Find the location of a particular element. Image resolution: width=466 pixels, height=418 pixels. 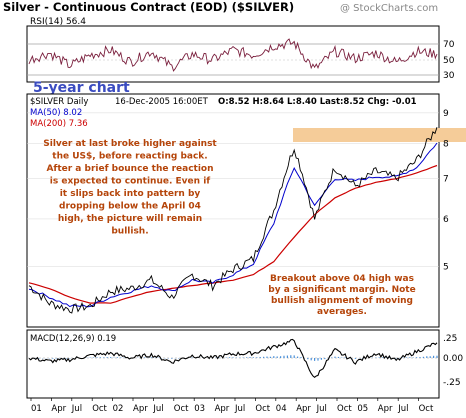

price-tick-6: 6 is located at coordinates (446, 220).